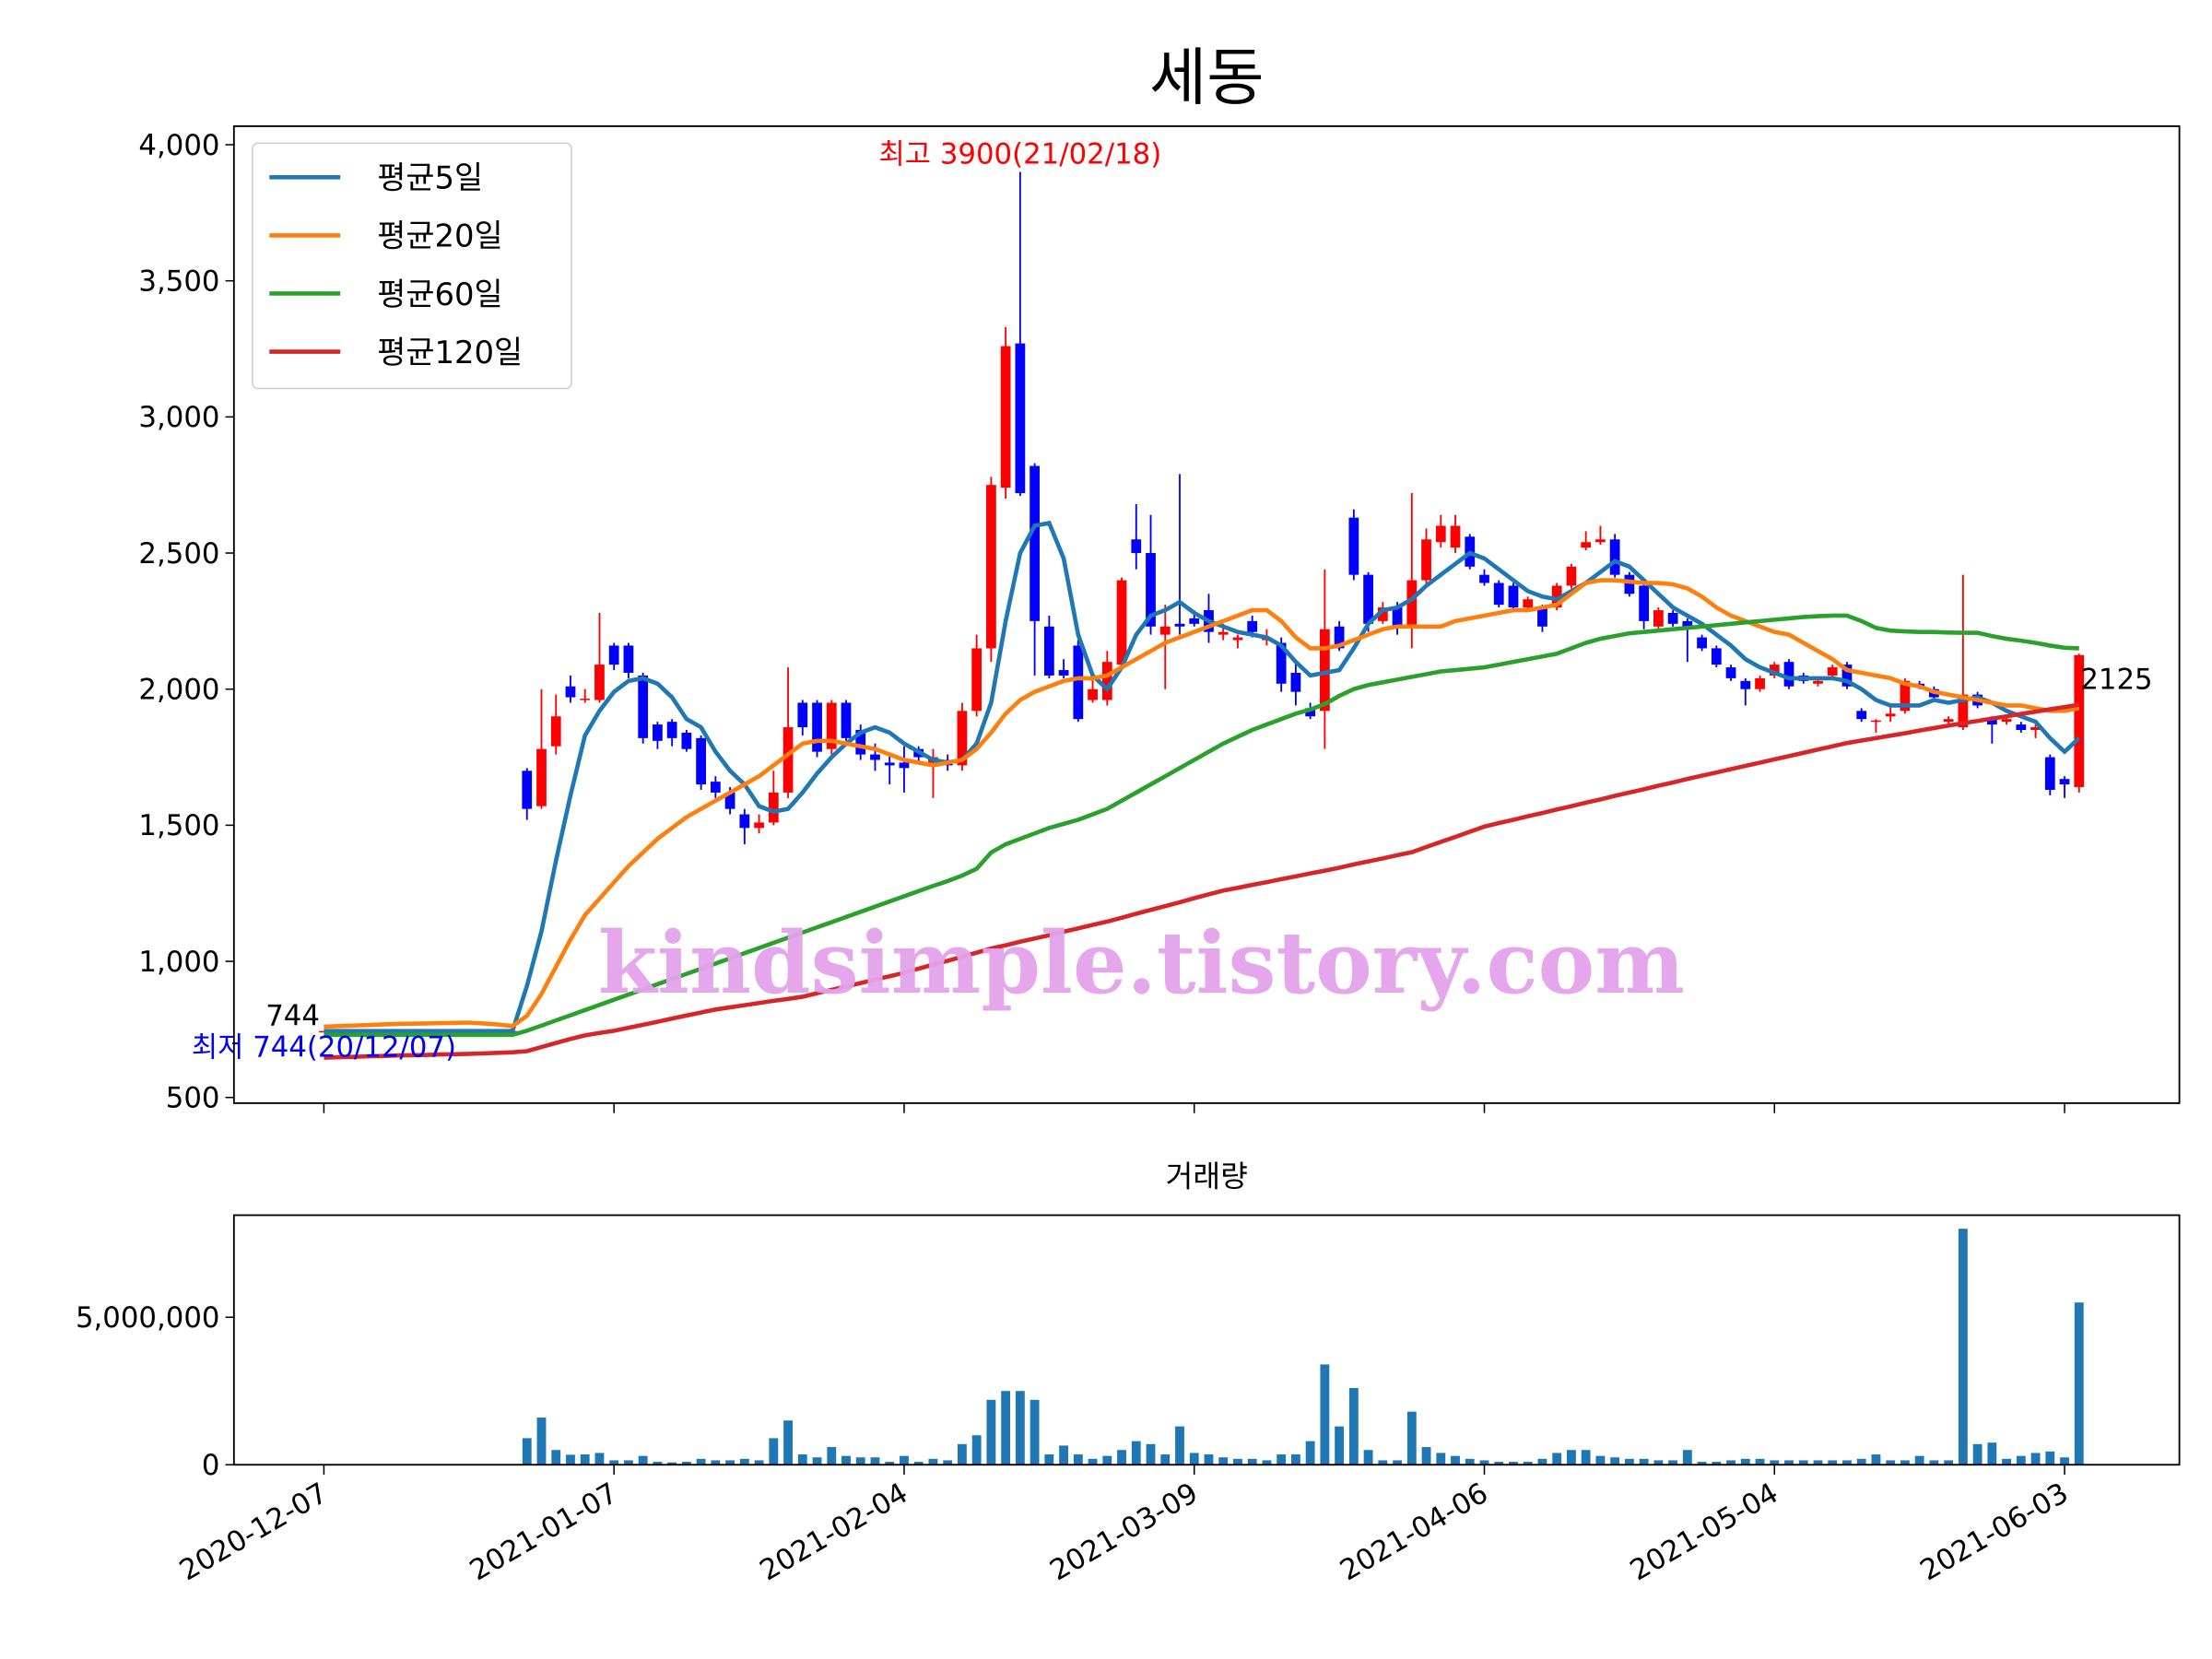 The height and width of the screenshot is (1659, 2212). I want to click on volume-title: 거래량, so click(1207, 1176).